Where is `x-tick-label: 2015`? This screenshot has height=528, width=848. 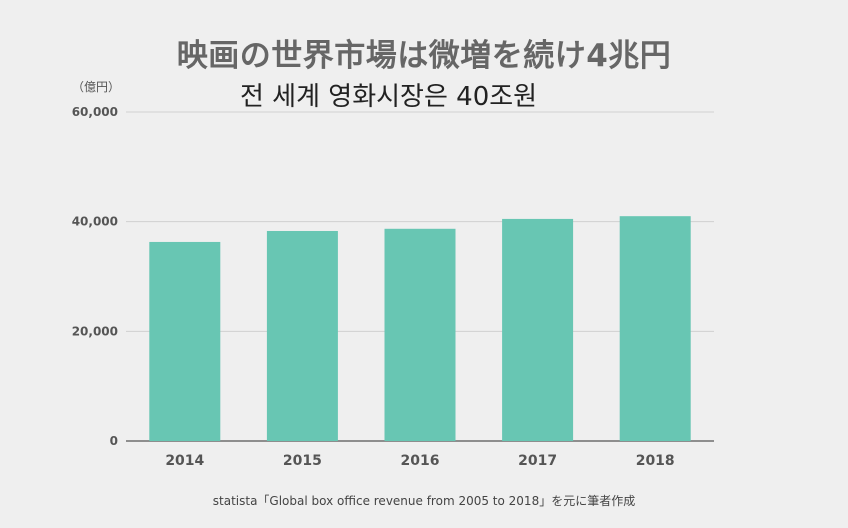
x-tick-label: 2015 is located at coordinates (302, 461).